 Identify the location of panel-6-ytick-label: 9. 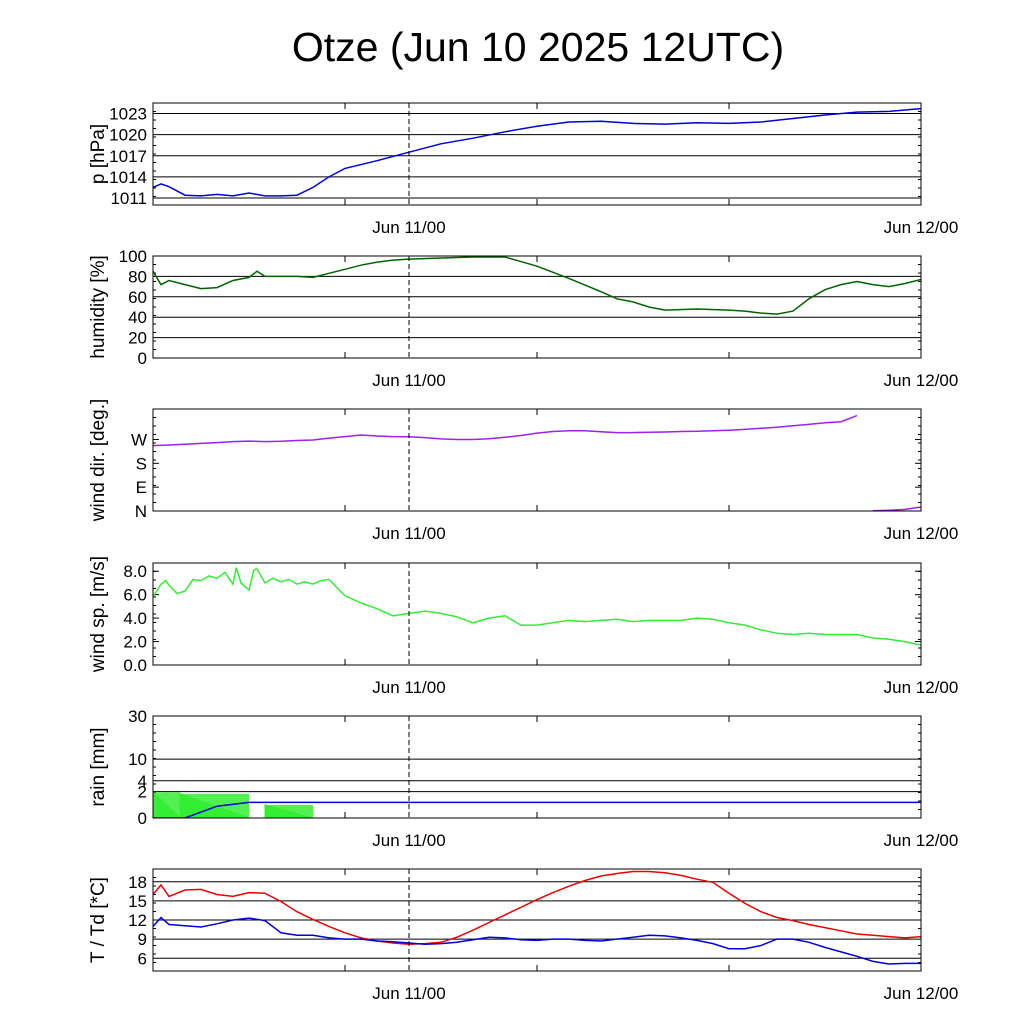
(142, 939).